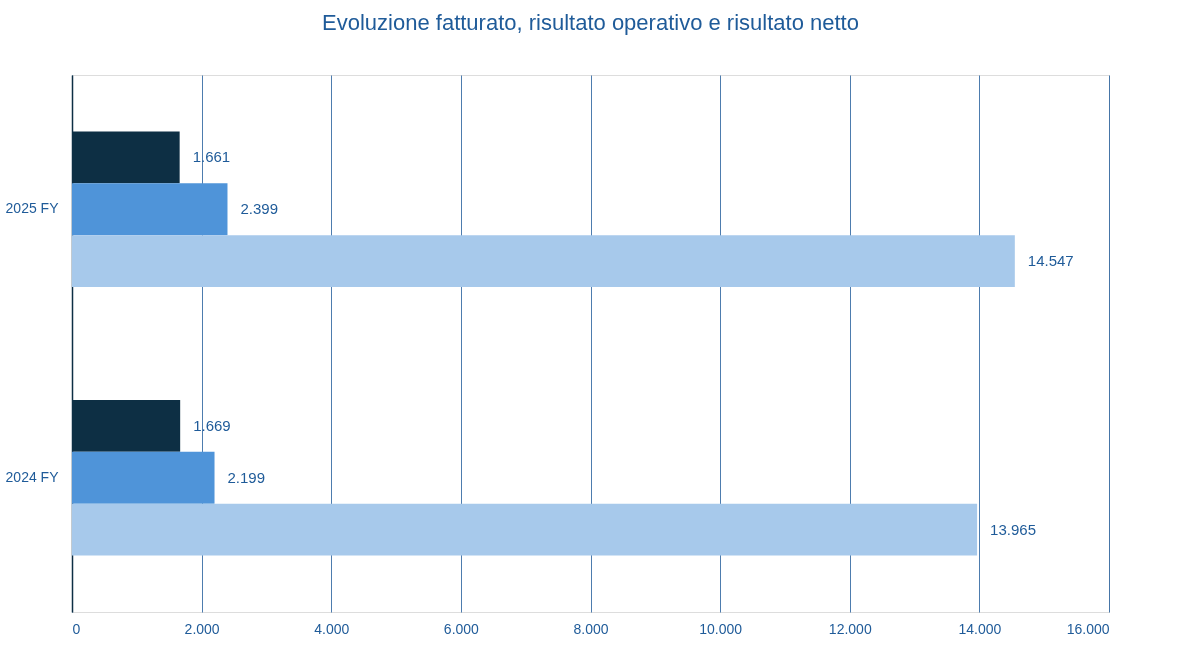 Image resolution: width=1178 pixels, height=668 pixels. Describe the element at coordinates (721, 628) in the screenshot. I see `x-tick-label: 10.000` at that location.